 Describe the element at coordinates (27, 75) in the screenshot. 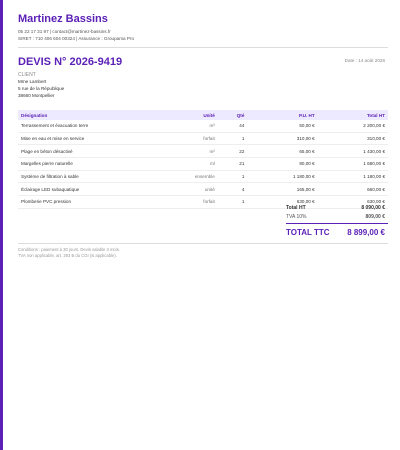

I see `client-label: CLIENT` at that location.